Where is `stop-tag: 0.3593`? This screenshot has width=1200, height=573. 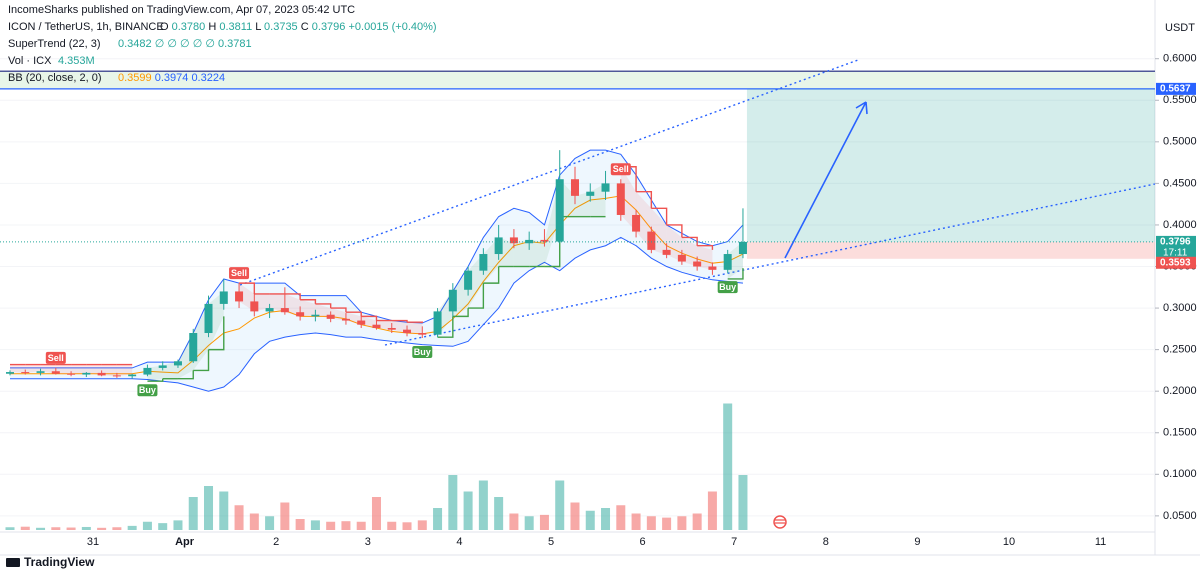
stop-tag: 0.3593 is located at coordinates (1175, 262).